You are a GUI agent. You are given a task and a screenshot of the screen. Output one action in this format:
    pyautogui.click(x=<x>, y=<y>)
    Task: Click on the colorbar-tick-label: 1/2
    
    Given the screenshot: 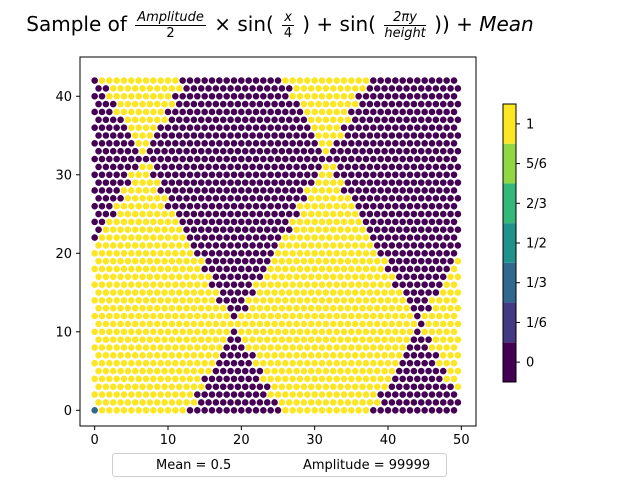 What is the action you would take?
    pyautogui.click(x=536, y=244)
    